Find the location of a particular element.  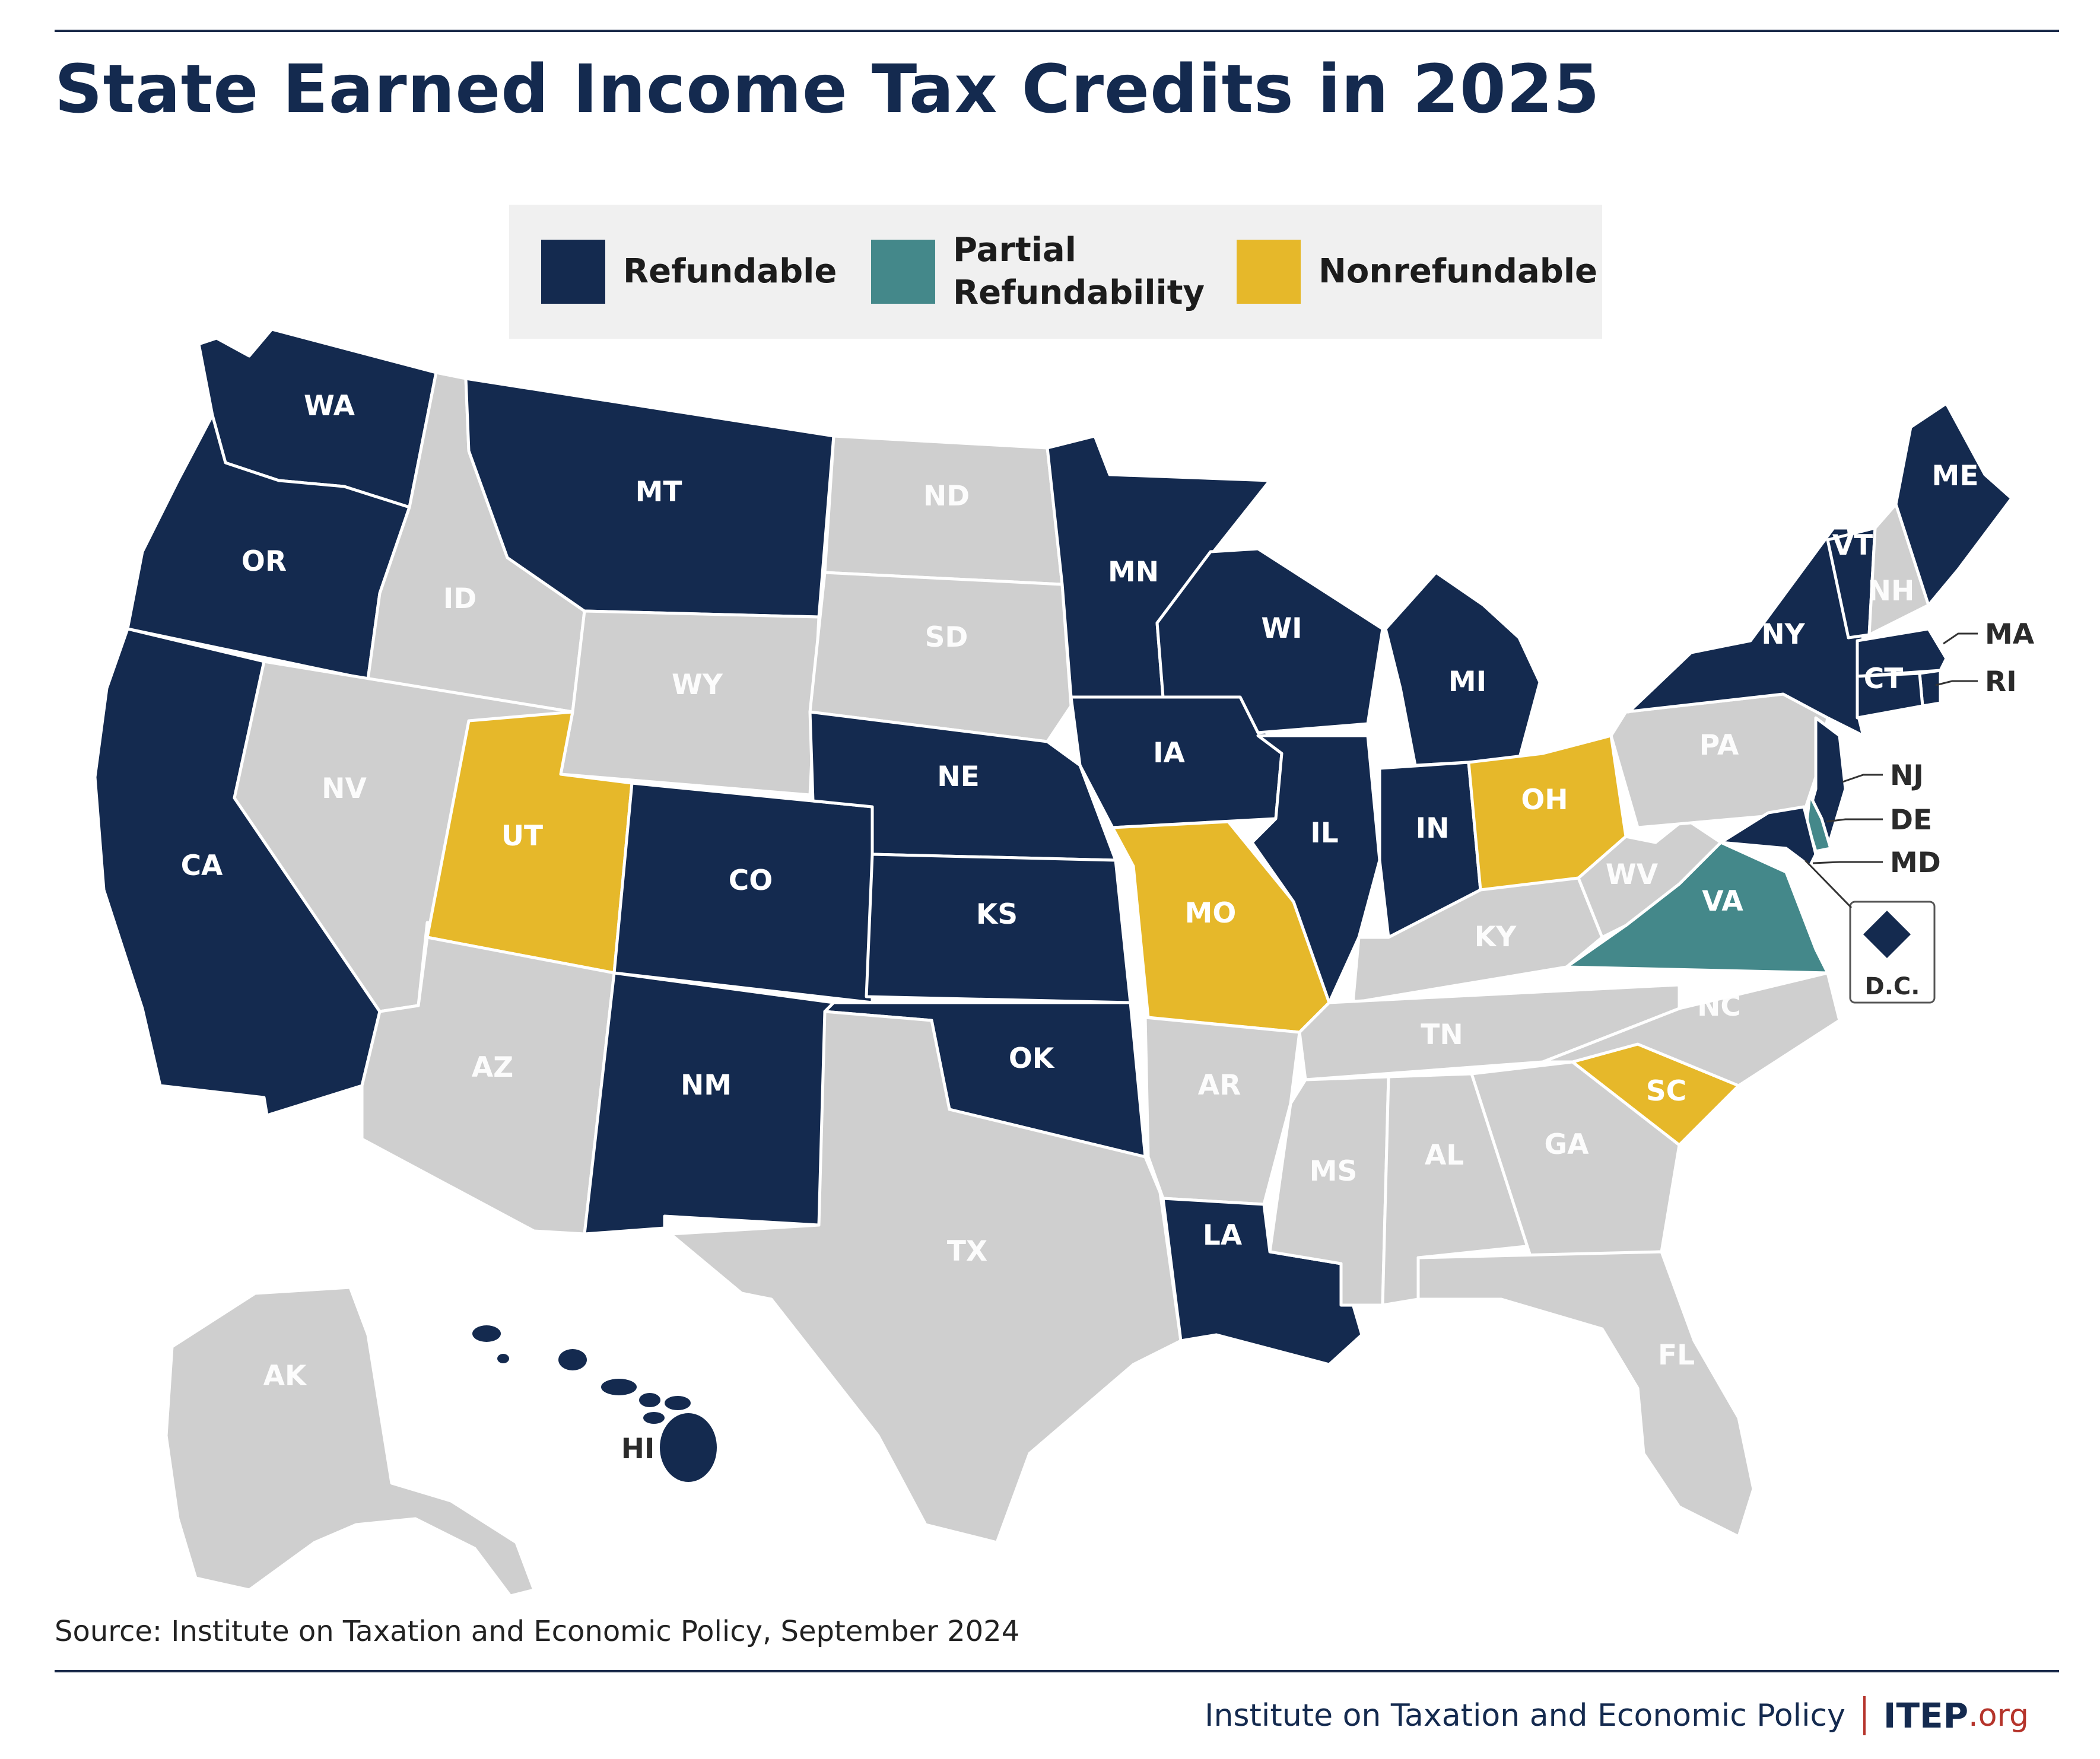

callout-line-de is located at coordinates (1854, 821).